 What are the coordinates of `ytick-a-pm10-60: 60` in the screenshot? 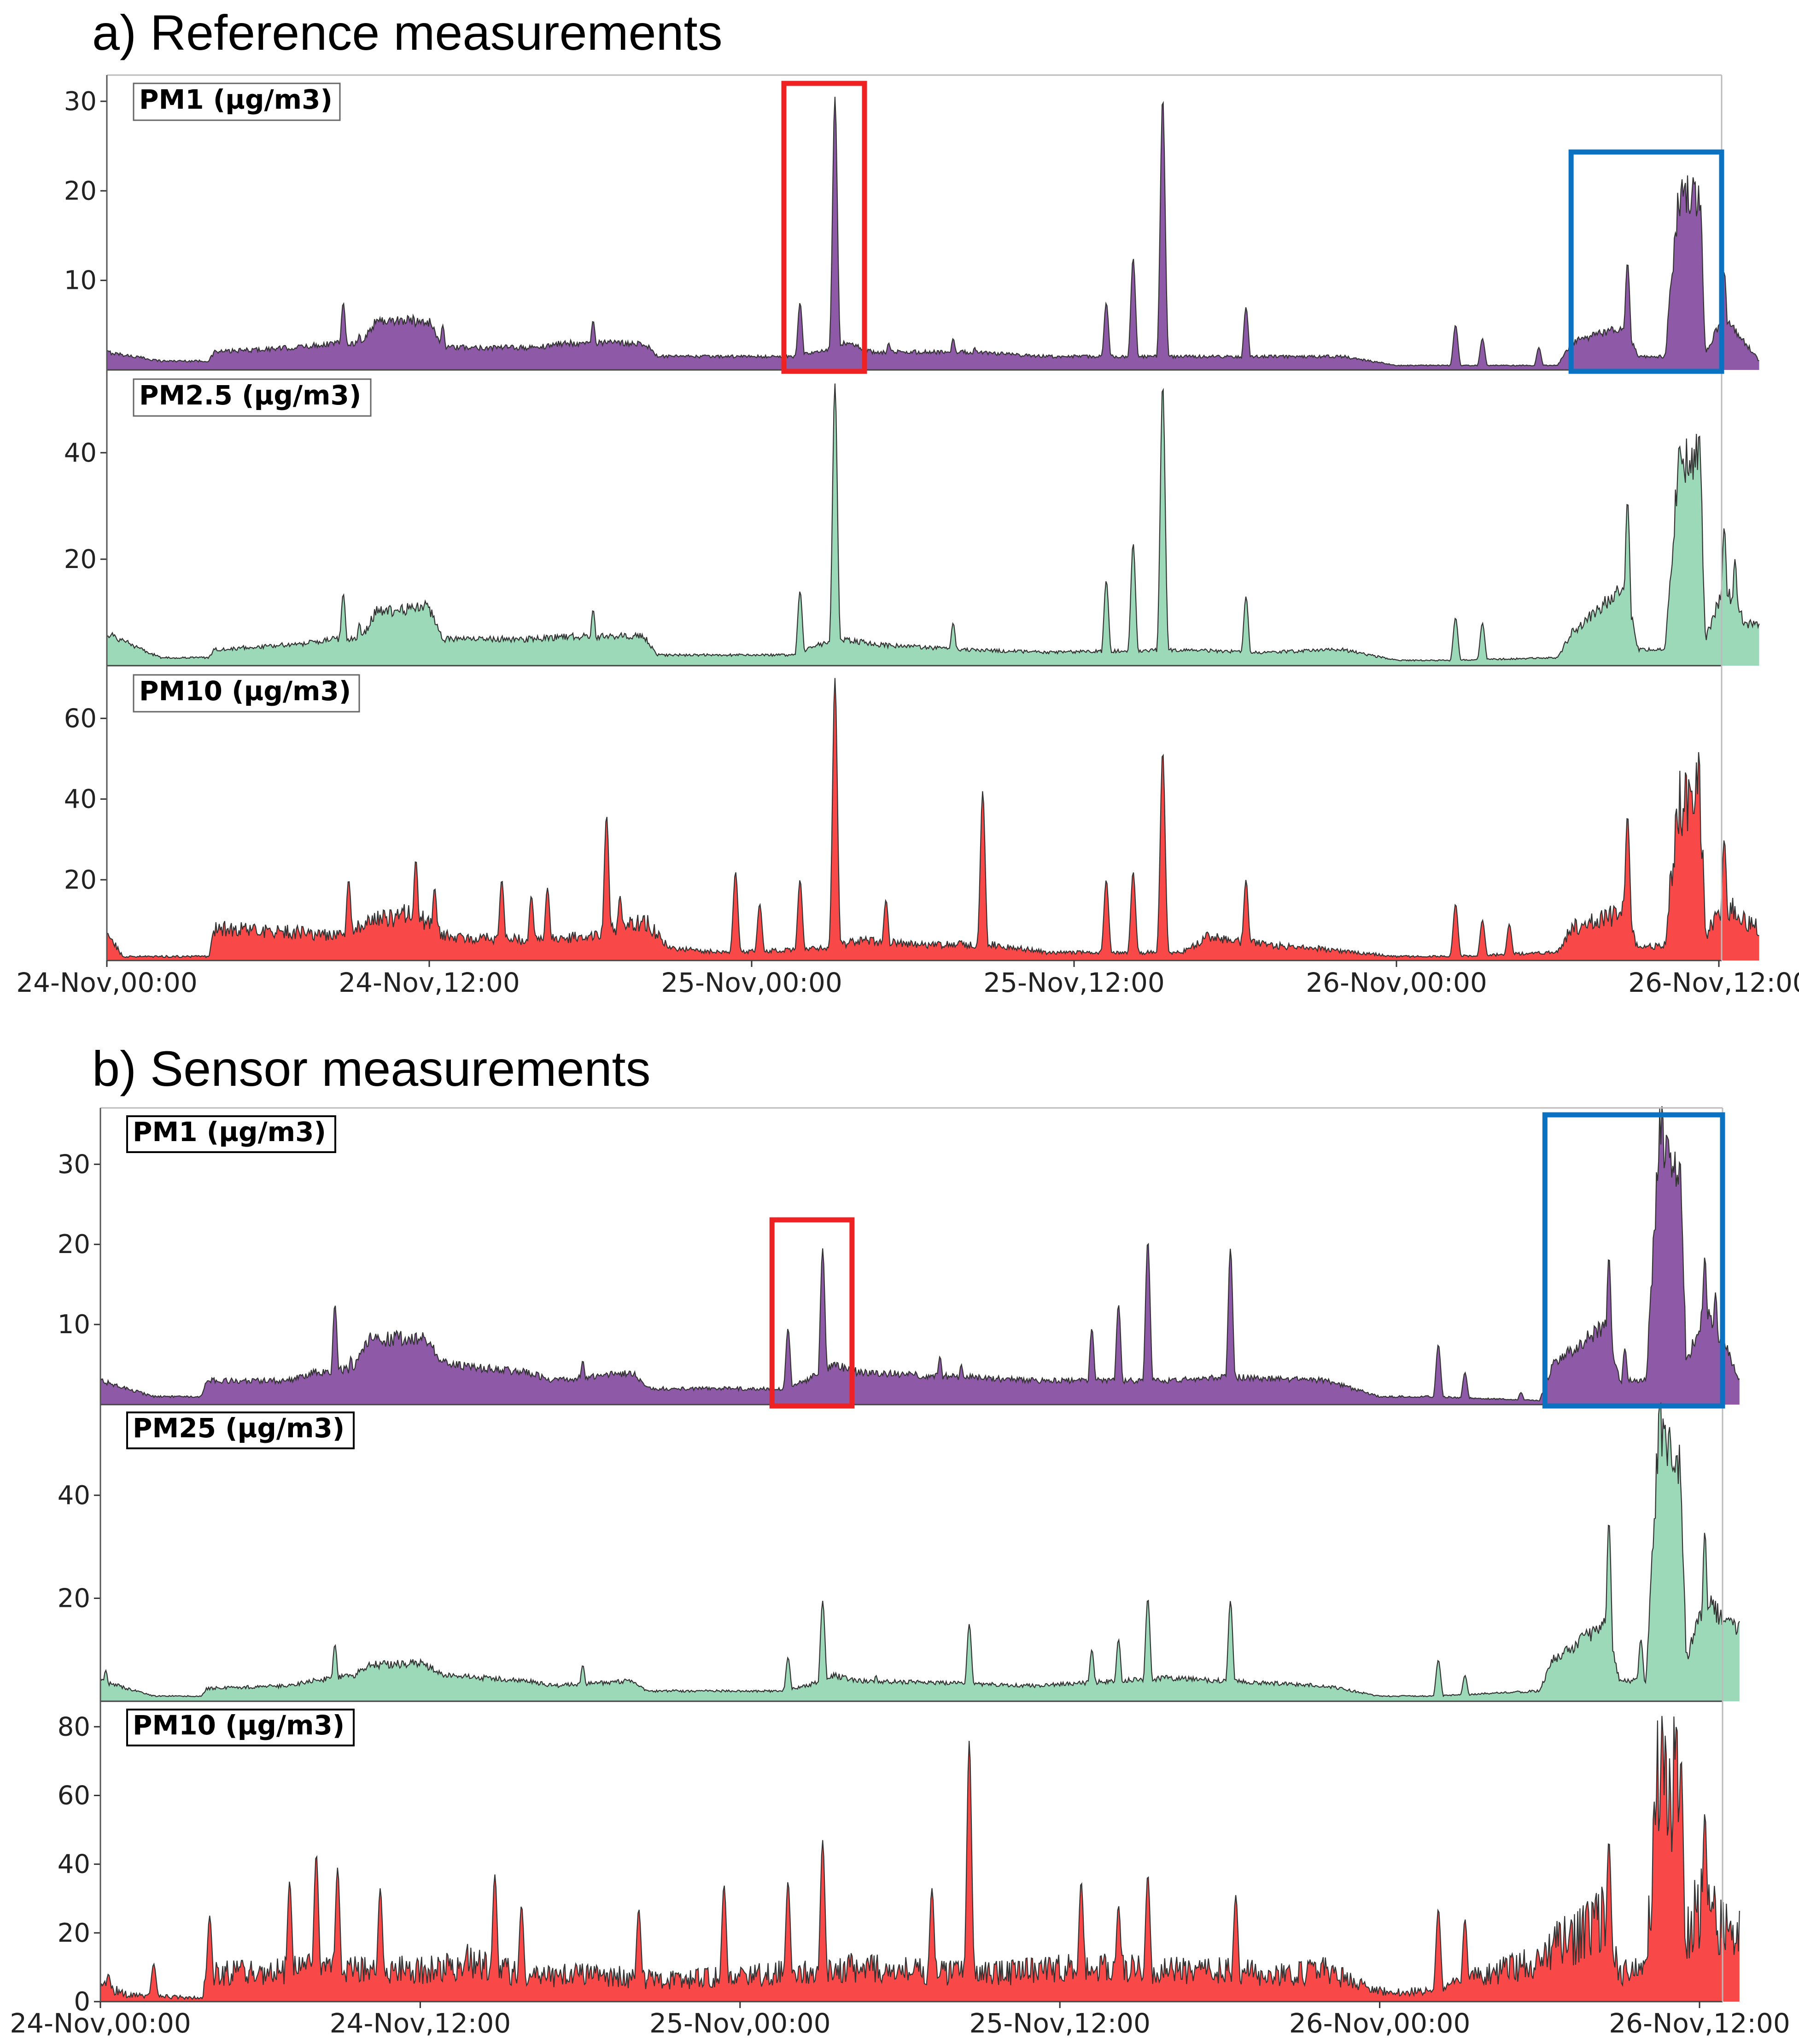 It's located at (85, 718).